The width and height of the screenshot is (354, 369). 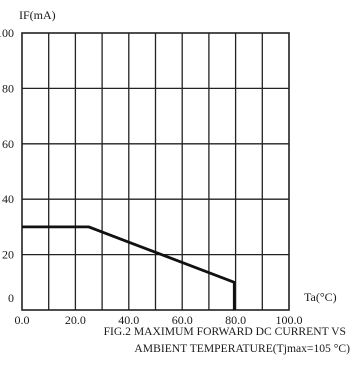 I want to click on y-tick-label: 40, so click(x=8, y=199).